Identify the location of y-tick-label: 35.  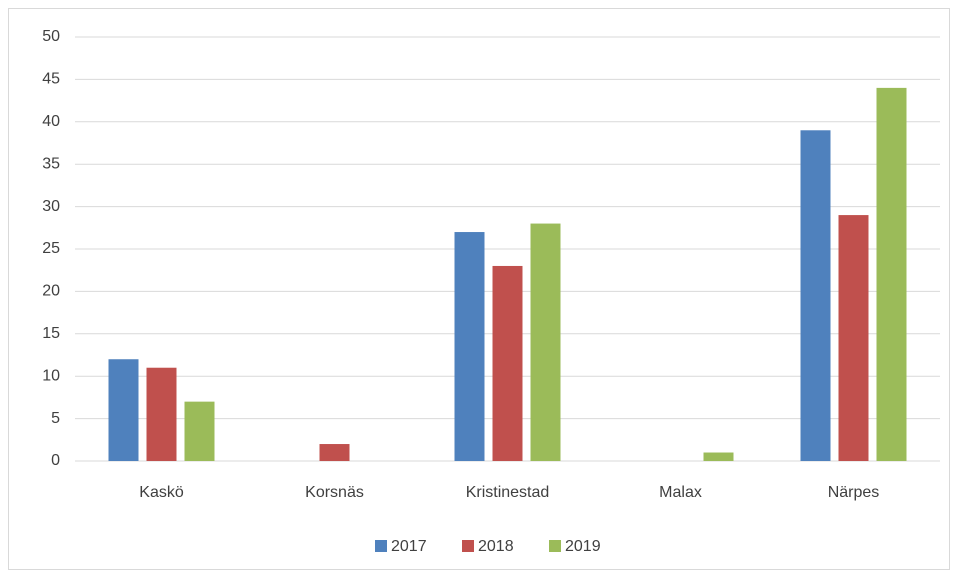
(51, 163).